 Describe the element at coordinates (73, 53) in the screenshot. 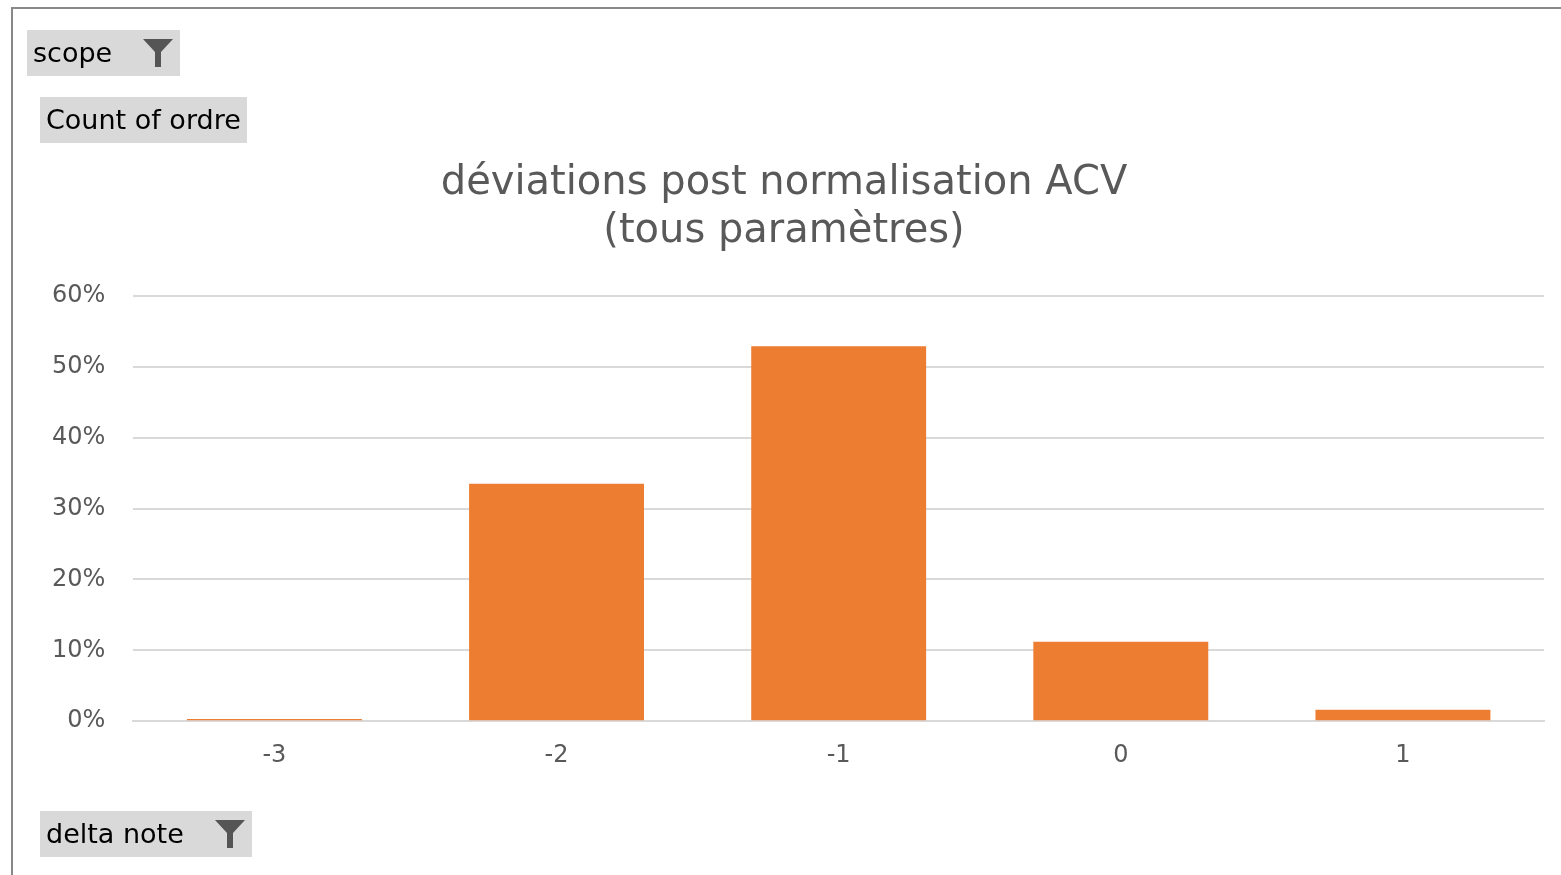

I see `text: scope` at that location.